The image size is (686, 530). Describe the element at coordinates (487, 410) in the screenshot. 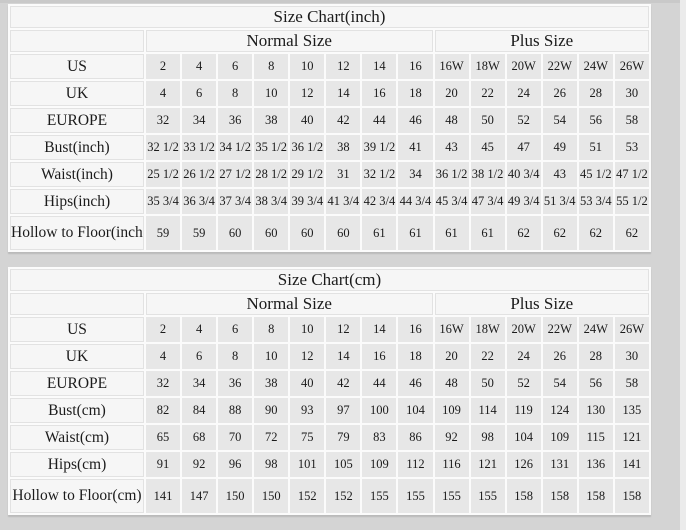

I see `size-value: 114` at that location.